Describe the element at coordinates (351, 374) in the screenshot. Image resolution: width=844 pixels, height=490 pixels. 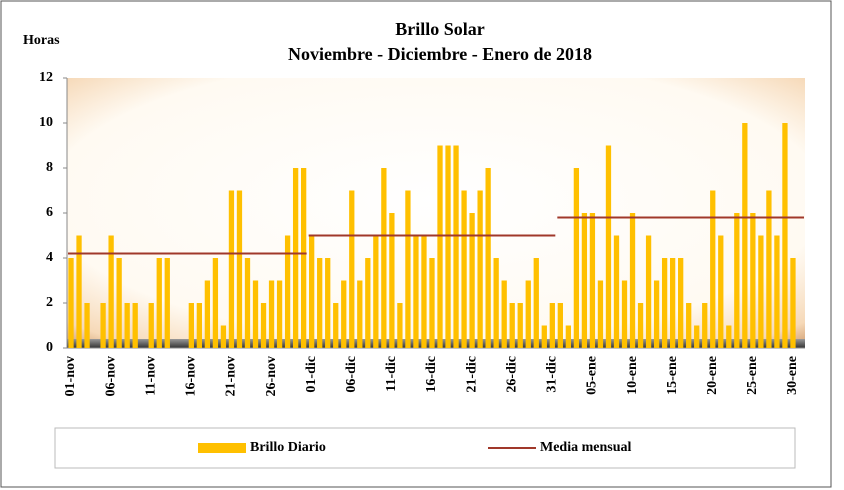
I see `x-tick-label: 06-dic` at that location.